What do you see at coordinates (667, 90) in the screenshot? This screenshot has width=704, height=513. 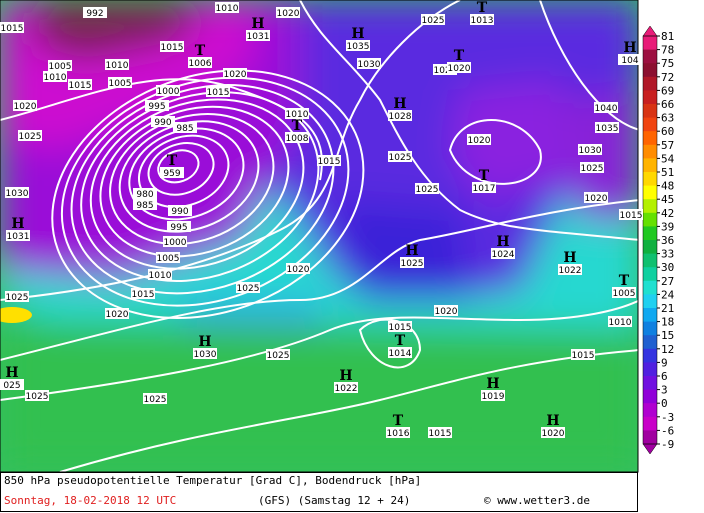 I see `colorbar-label: 69` at bounding box center [667, 90].